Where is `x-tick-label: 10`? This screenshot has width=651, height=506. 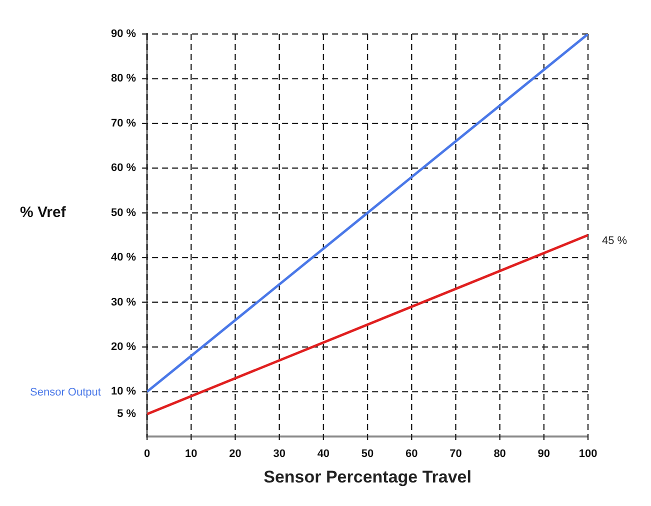 x-tick-label: 10 is located at coordinates (191, 454).